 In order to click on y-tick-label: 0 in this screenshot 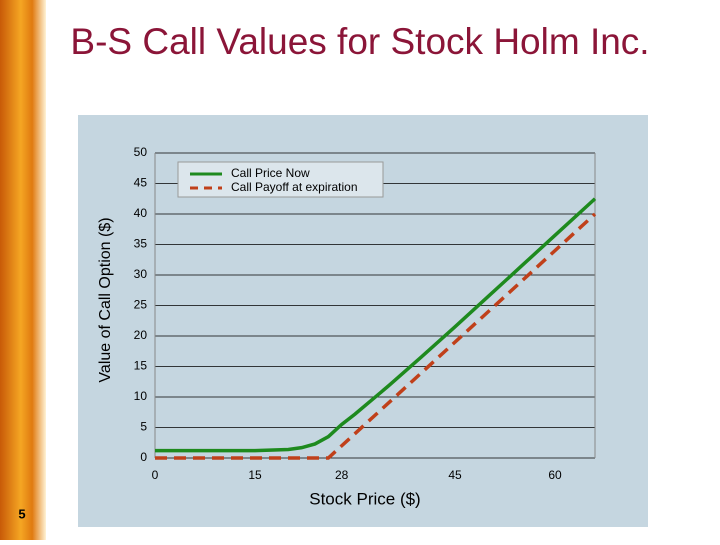, I will do `click(143, 457)`.